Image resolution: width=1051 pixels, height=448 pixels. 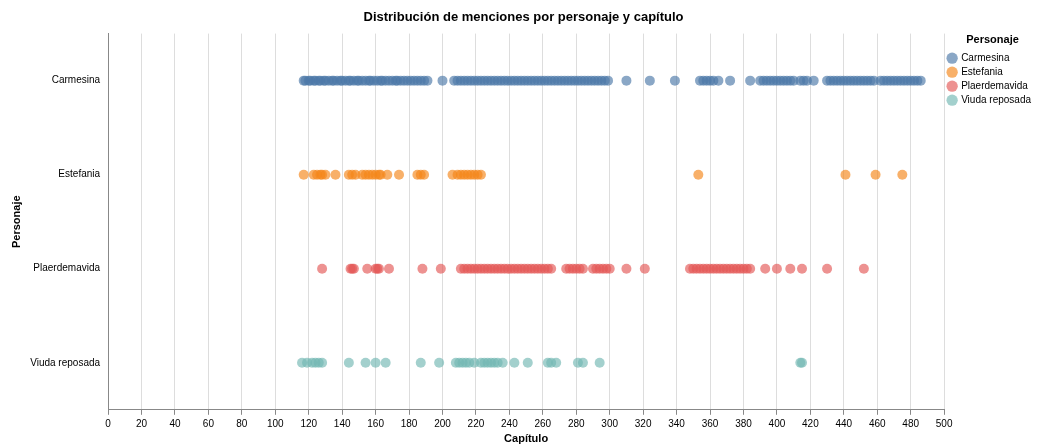 I want to click on x-tick-label: 260, so click(x=543, y=423).